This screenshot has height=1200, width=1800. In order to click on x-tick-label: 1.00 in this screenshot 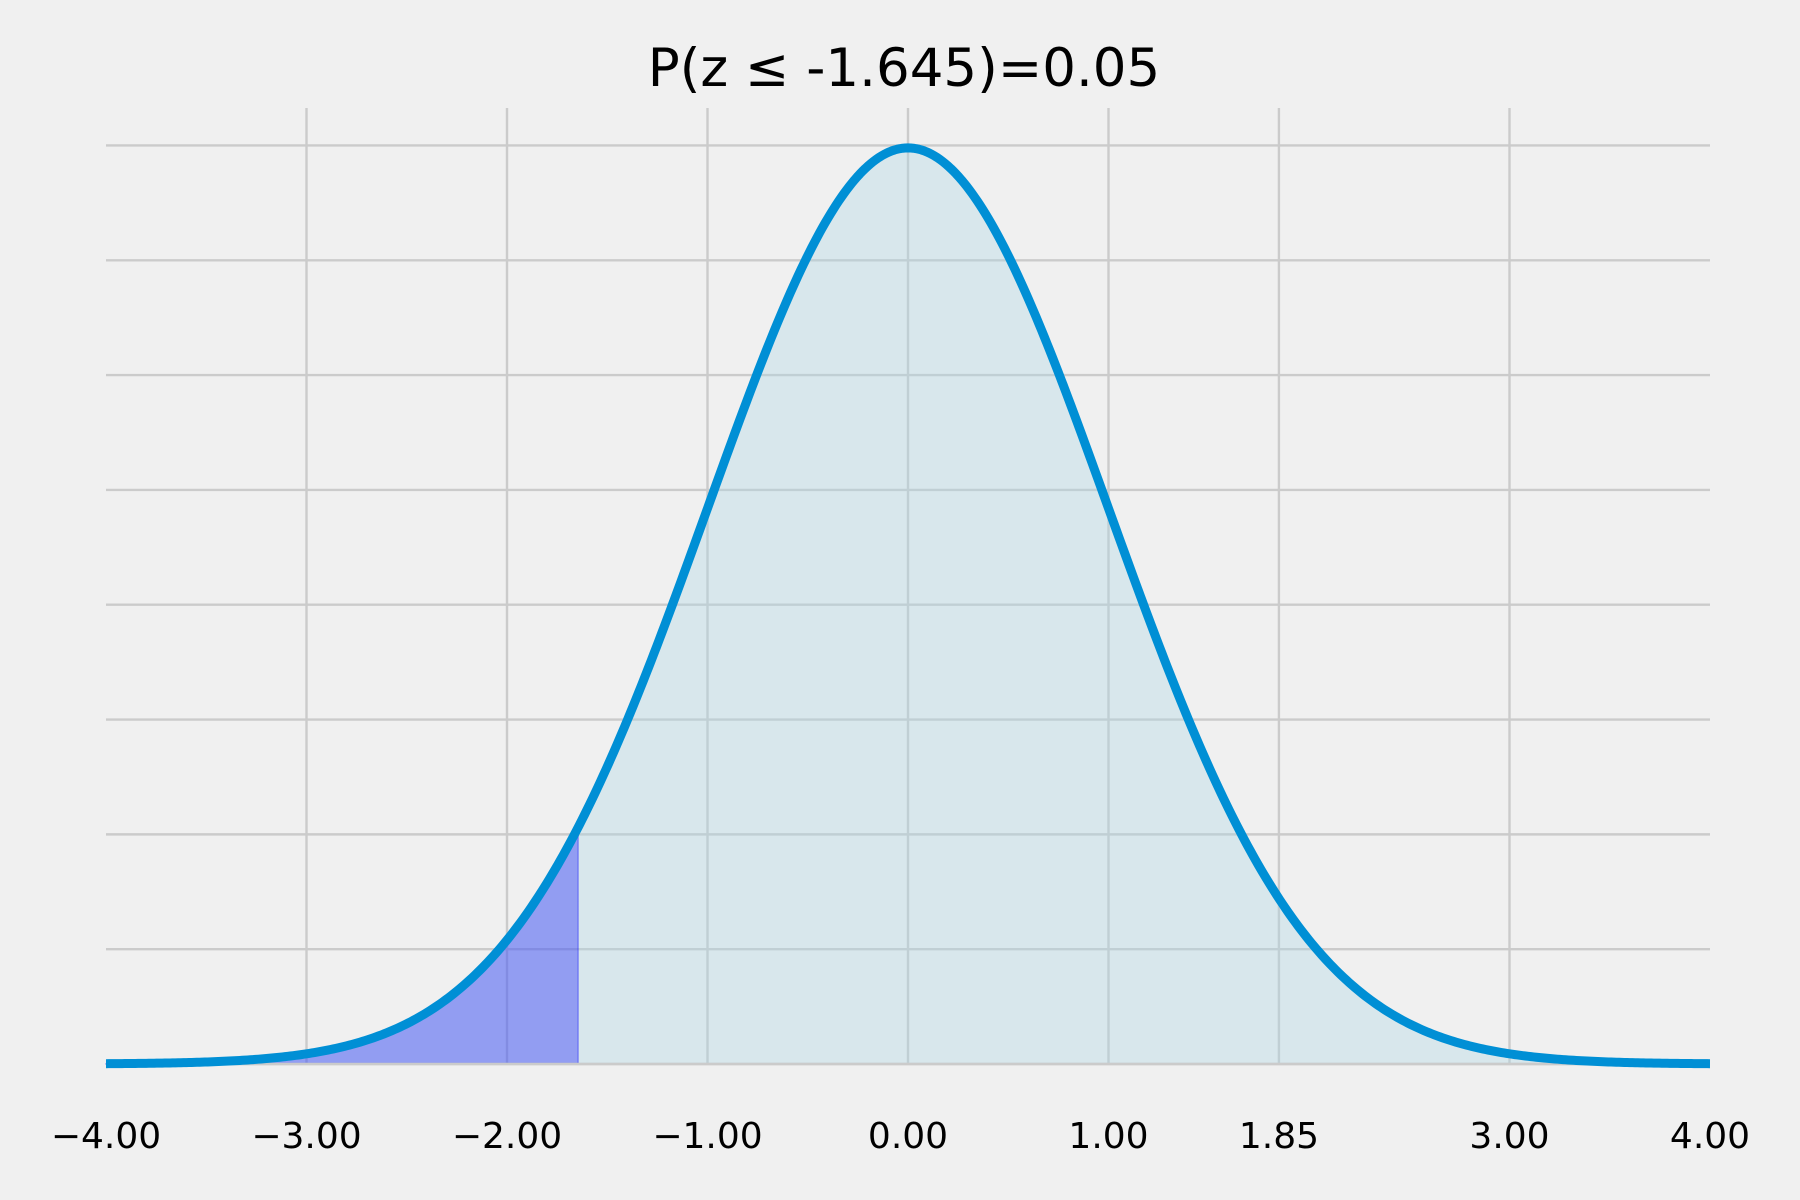, I will do `click(1108, 1136)`.